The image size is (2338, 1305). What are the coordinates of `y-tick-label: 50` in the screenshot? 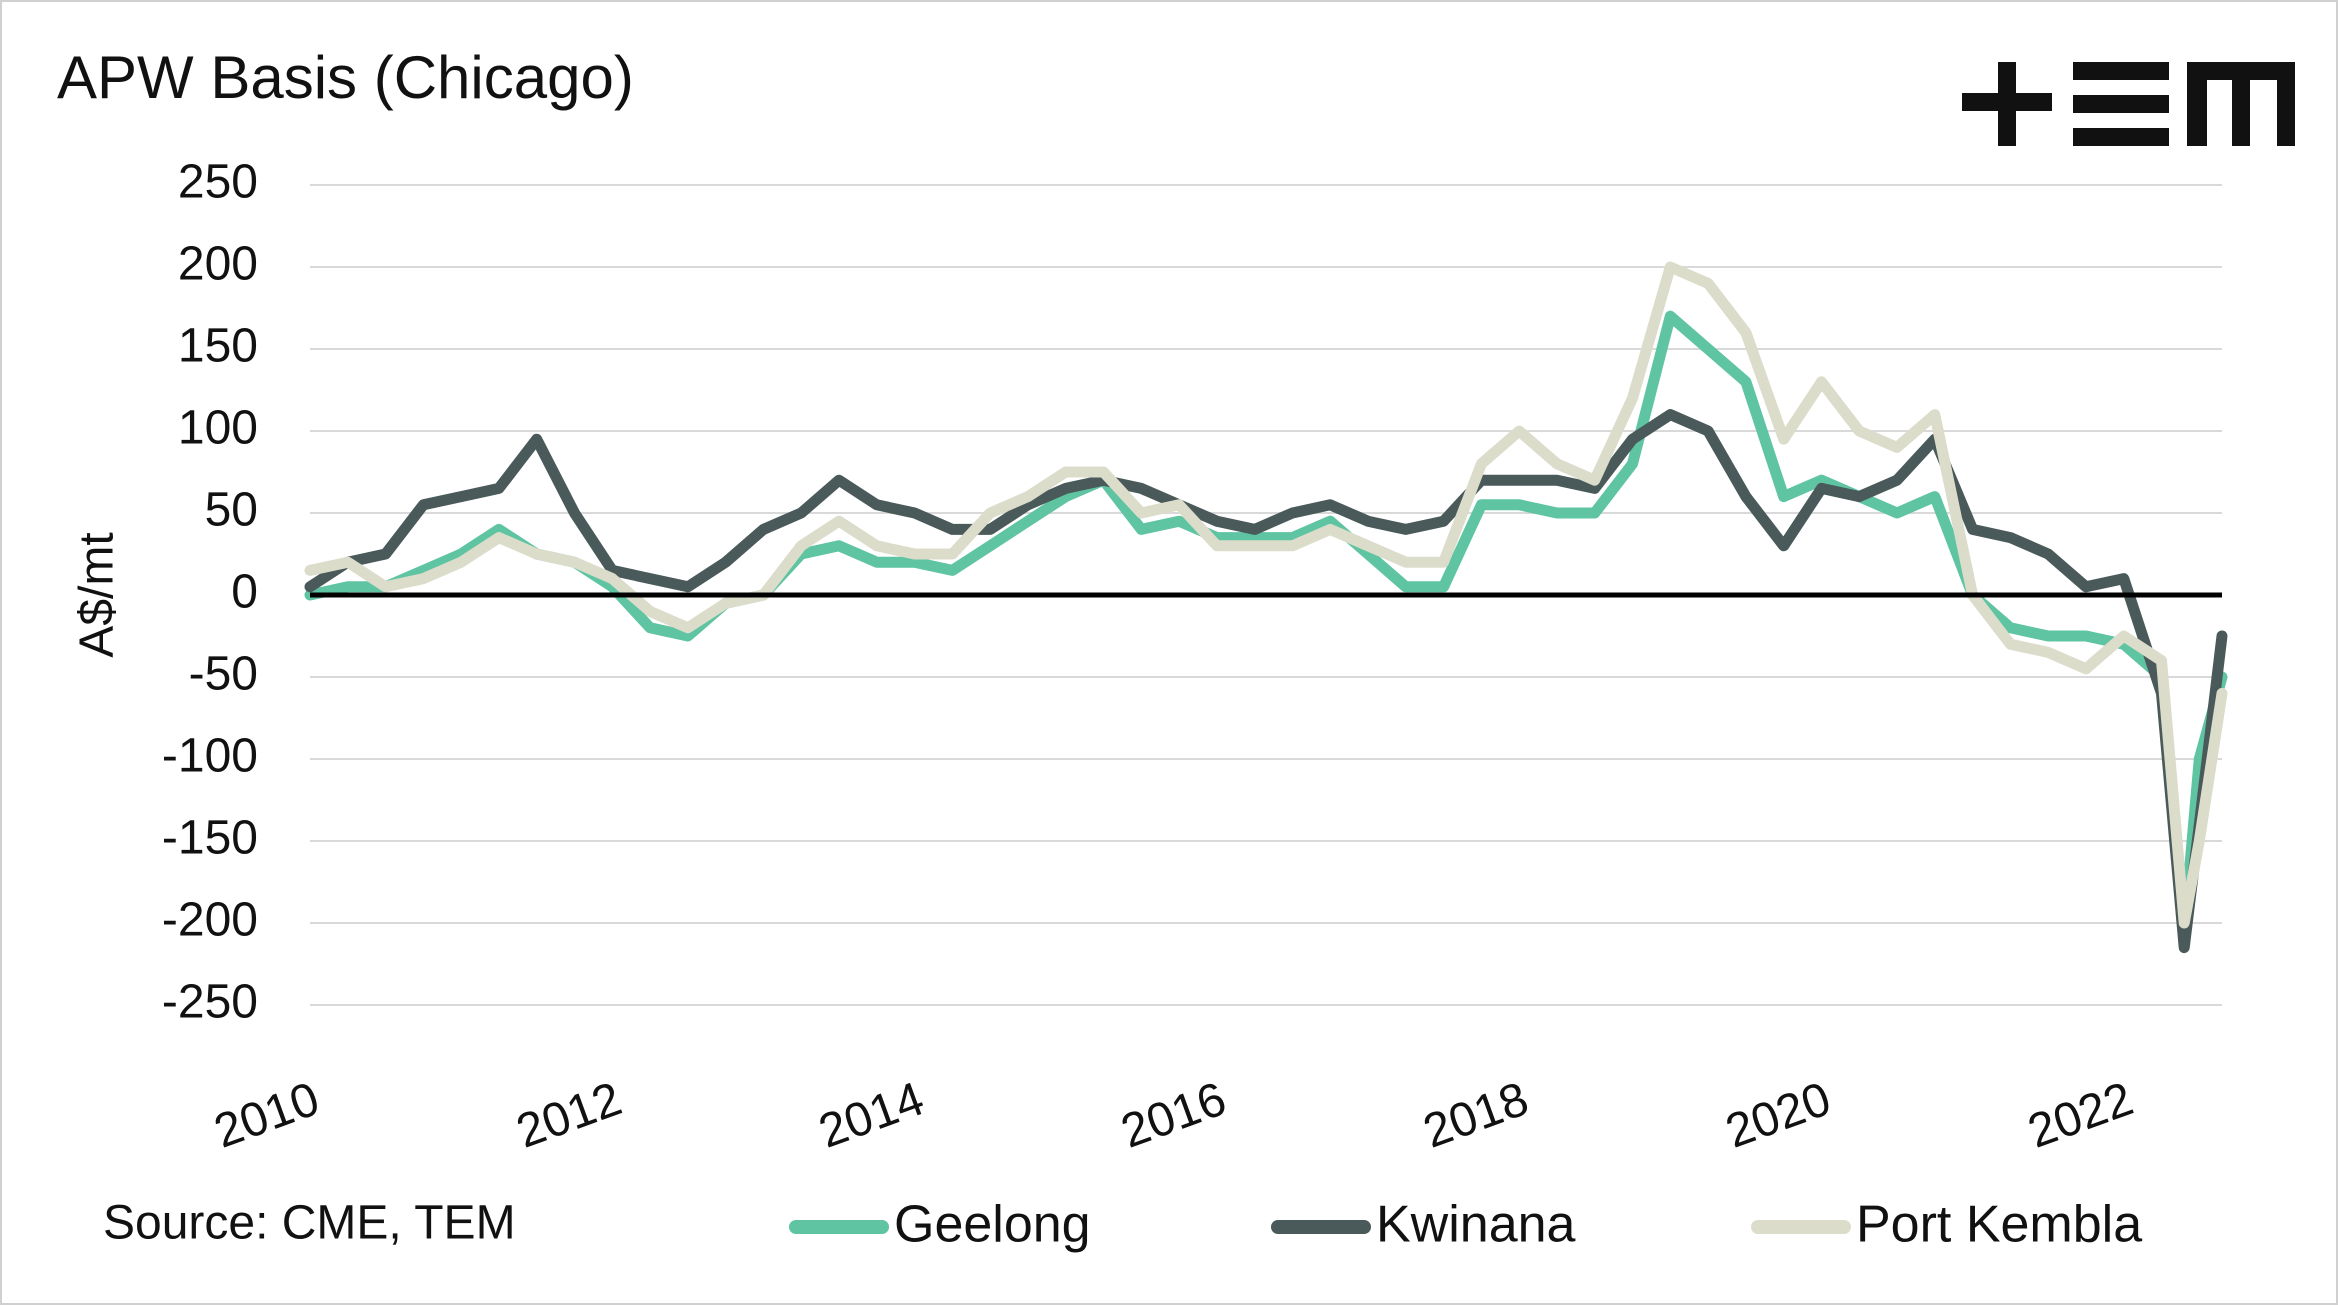 It's located at (231, 510).